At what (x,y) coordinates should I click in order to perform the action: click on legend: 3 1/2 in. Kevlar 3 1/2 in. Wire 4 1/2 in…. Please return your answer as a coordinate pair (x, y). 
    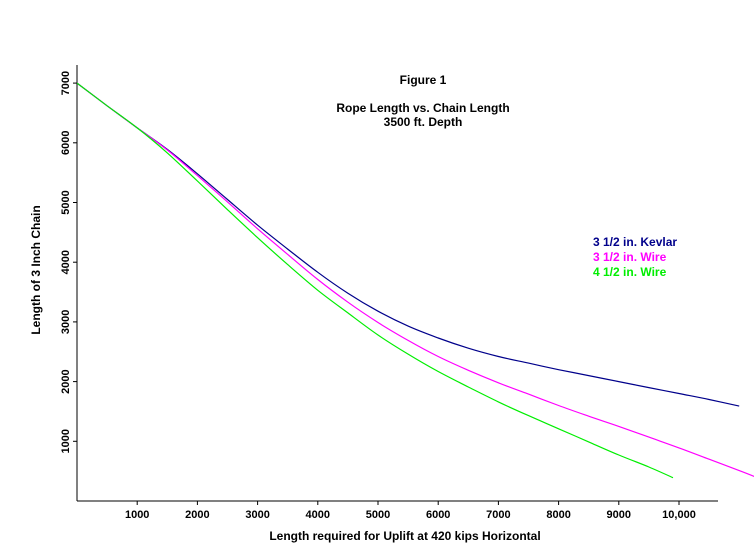
    Looking at the image, I should click on (635, 257).